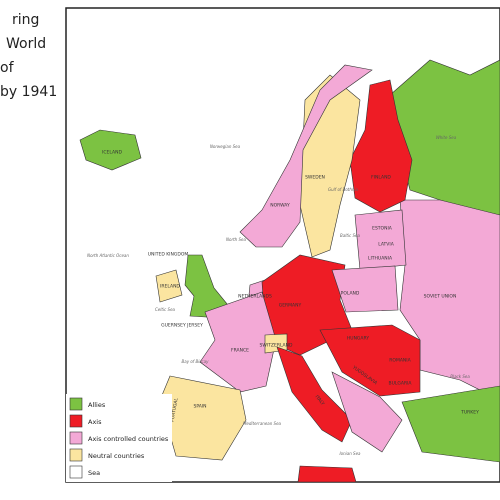 The height and width of the screenshot is (500, 500). I want to click on country-label: GUERNSEY JERSEY, so click(182, 326).